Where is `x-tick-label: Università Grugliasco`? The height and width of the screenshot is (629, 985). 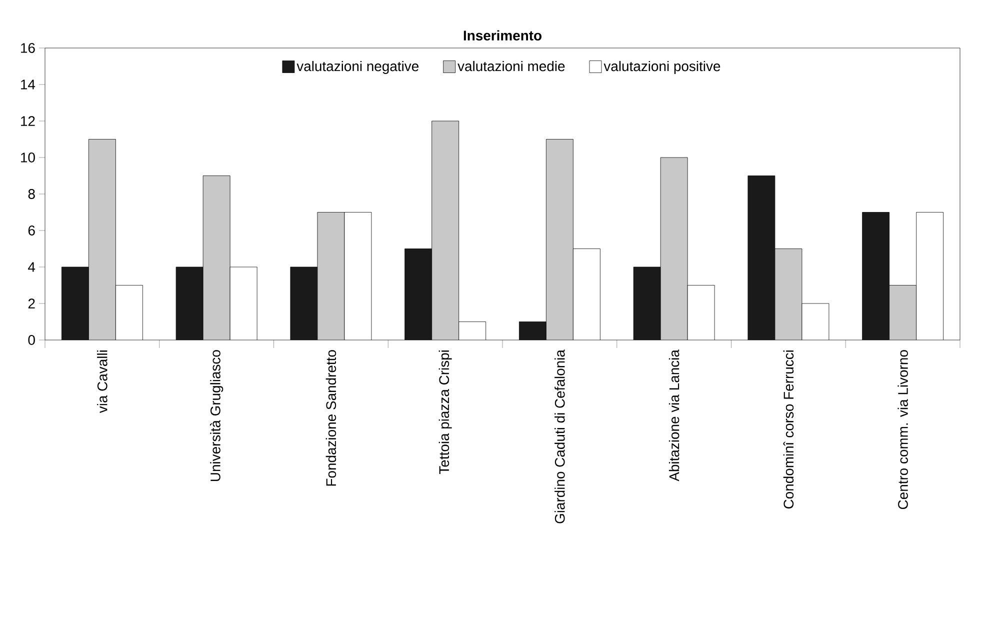 x-tick-label: Università Grugliasco is located at coordinates (217, 415).